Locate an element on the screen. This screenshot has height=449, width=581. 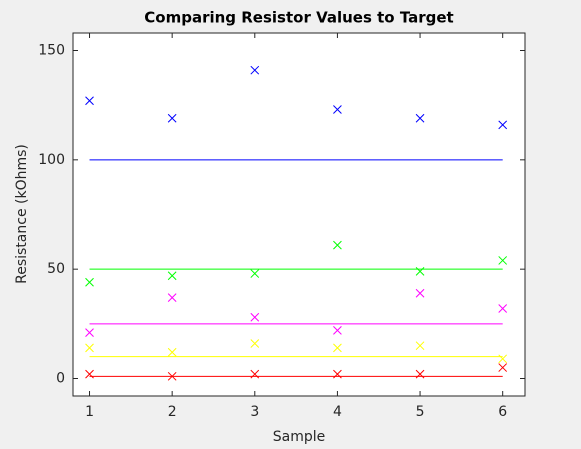
x-tick-label: 5 is located at coordinates (420, 412).